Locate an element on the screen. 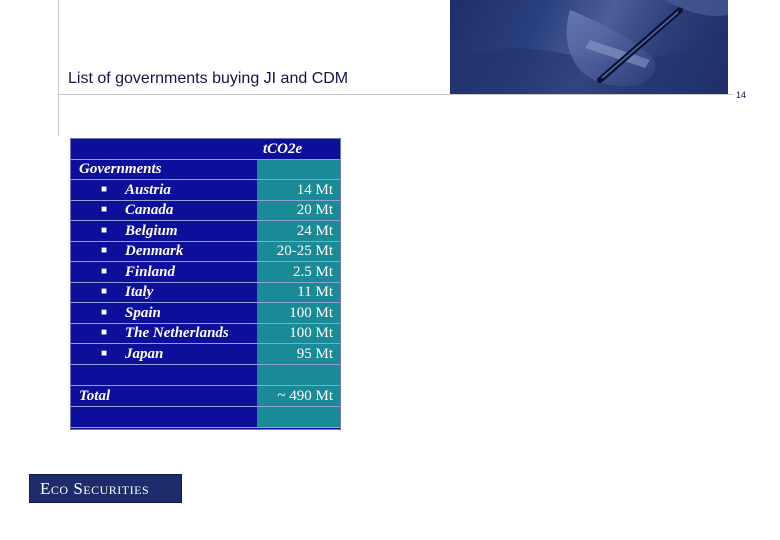  table-row: ■ Japan 95 Mt is located at coordinates (205, 354).